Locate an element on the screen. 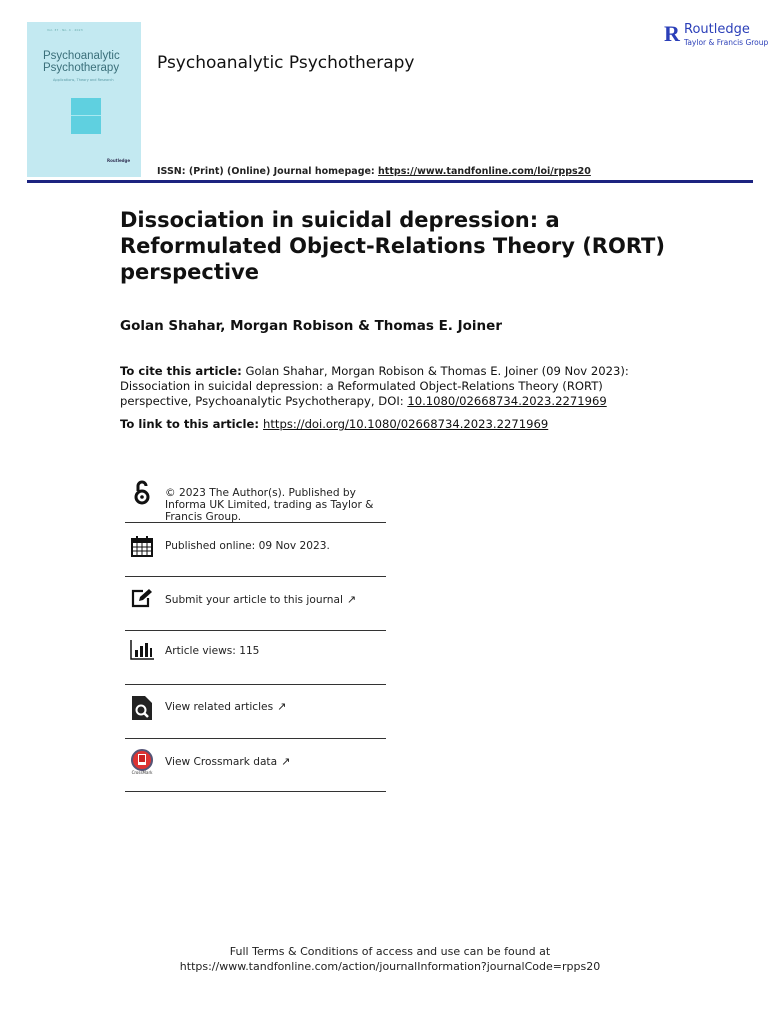 This screenshot has width=780, height=1024. info-row-submit: Submit your article to this journal ↗ is located at coordinates (255, 604).